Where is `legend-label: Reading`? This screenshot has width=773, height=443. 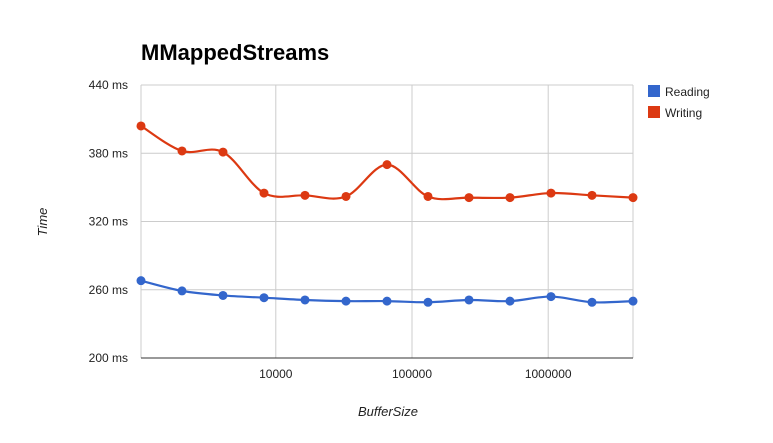
legend-label: Reading is located at coordinates (687, 92).